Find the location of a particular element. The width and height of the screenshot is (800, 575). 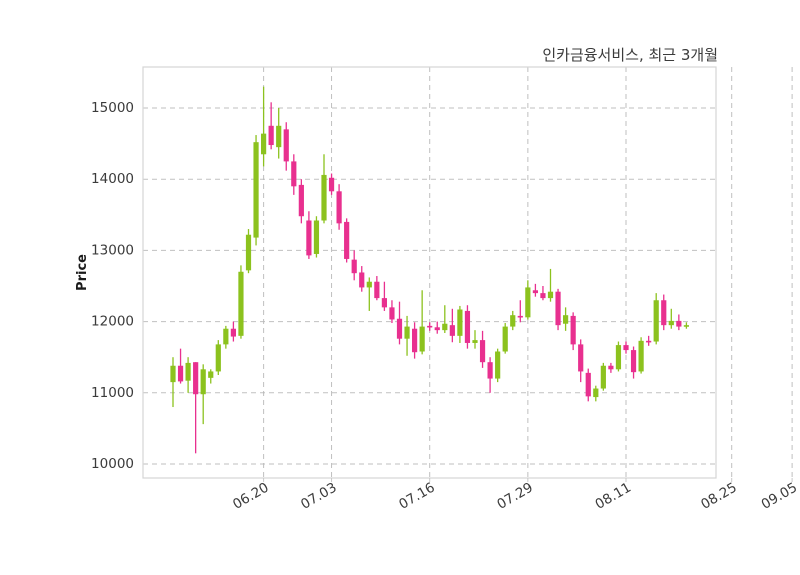

x-tick-label: 07.29 is located at coordinates (514, 496).